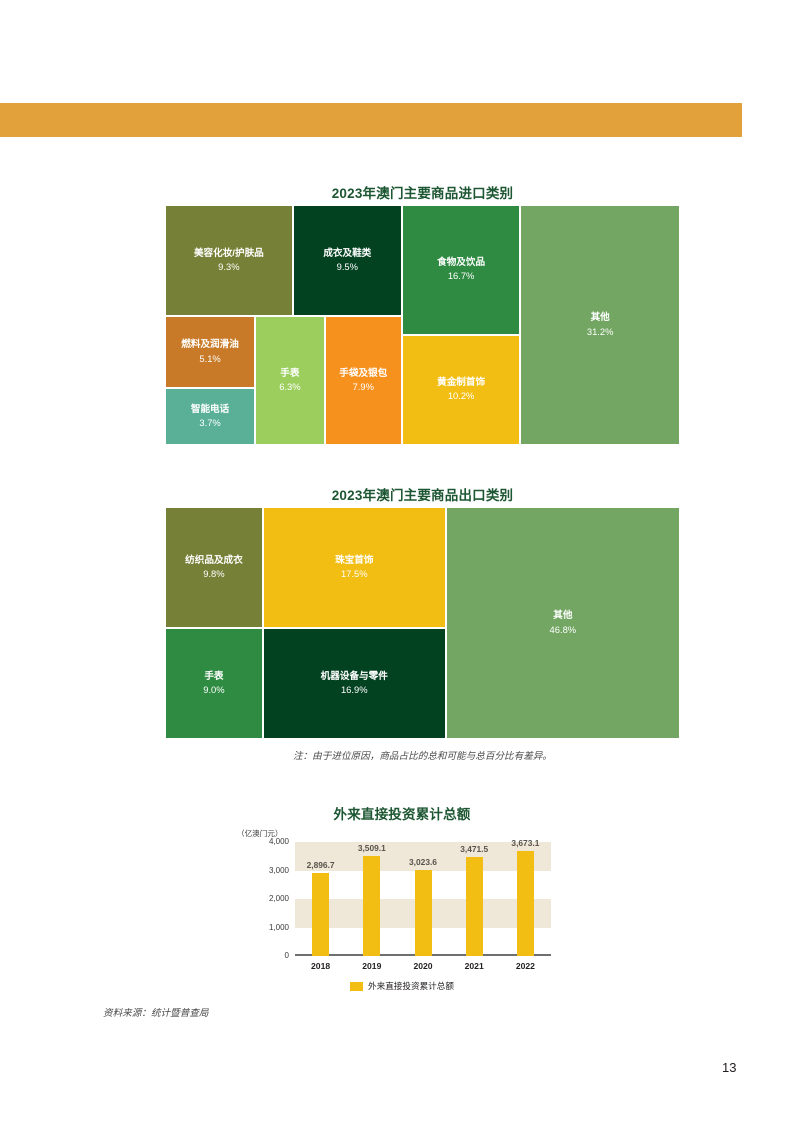 Image resolution: width=794 pixels, height=1123 pixels. I want to click on treemap-note: 注：由于进位原因，商品占比的总和可能与总百分比有差异。, so click(422, 756).